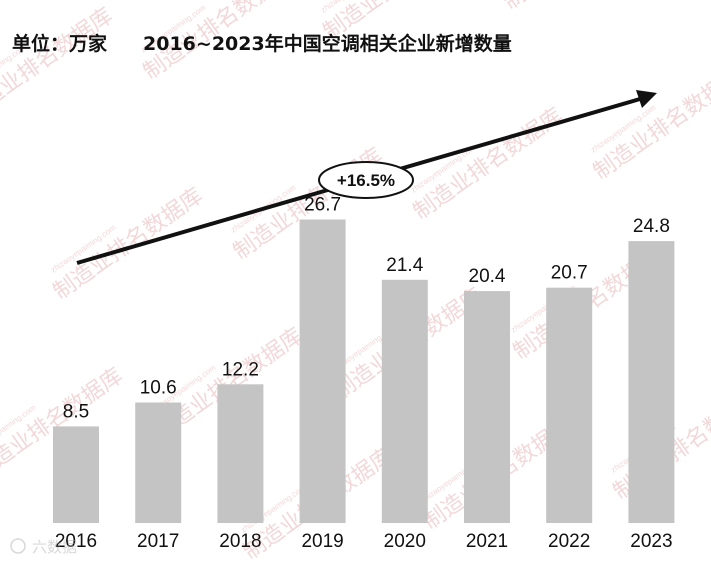 This screenshot has width=711, height=561. Describe the element at coordinates (327, 43) in the screenshot. I see `chart-title: 2016~2023年中国空调相关企业新增数量` at that location.